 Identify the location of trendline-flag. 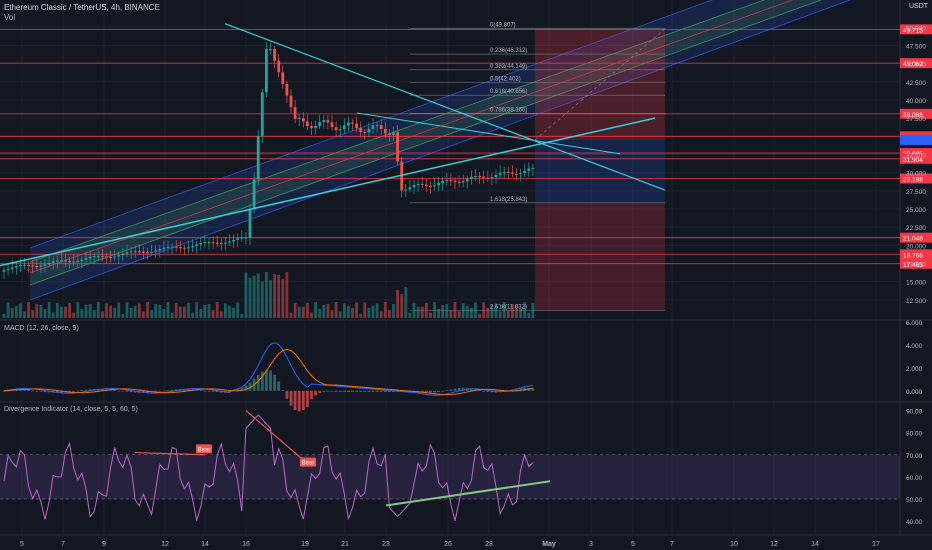
(488, 133).